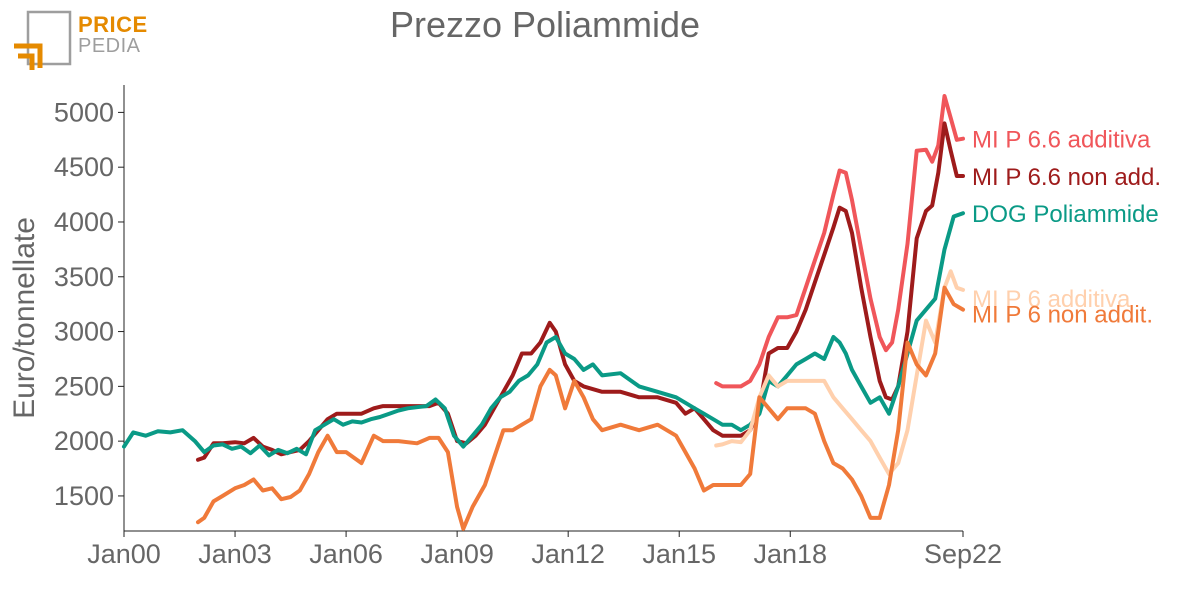 The height and width of the screenshot is (589, 1199). What do you see at coordinates (235, 554) in the screenshot?
I see `x-tick-label: Jan03` at bounding box center [235, 554].